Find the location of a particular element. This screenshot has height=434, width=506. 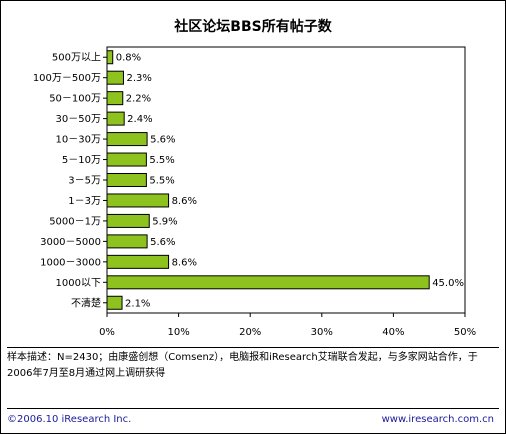

data-label: 45.0% is located at coordinates (448, 283).